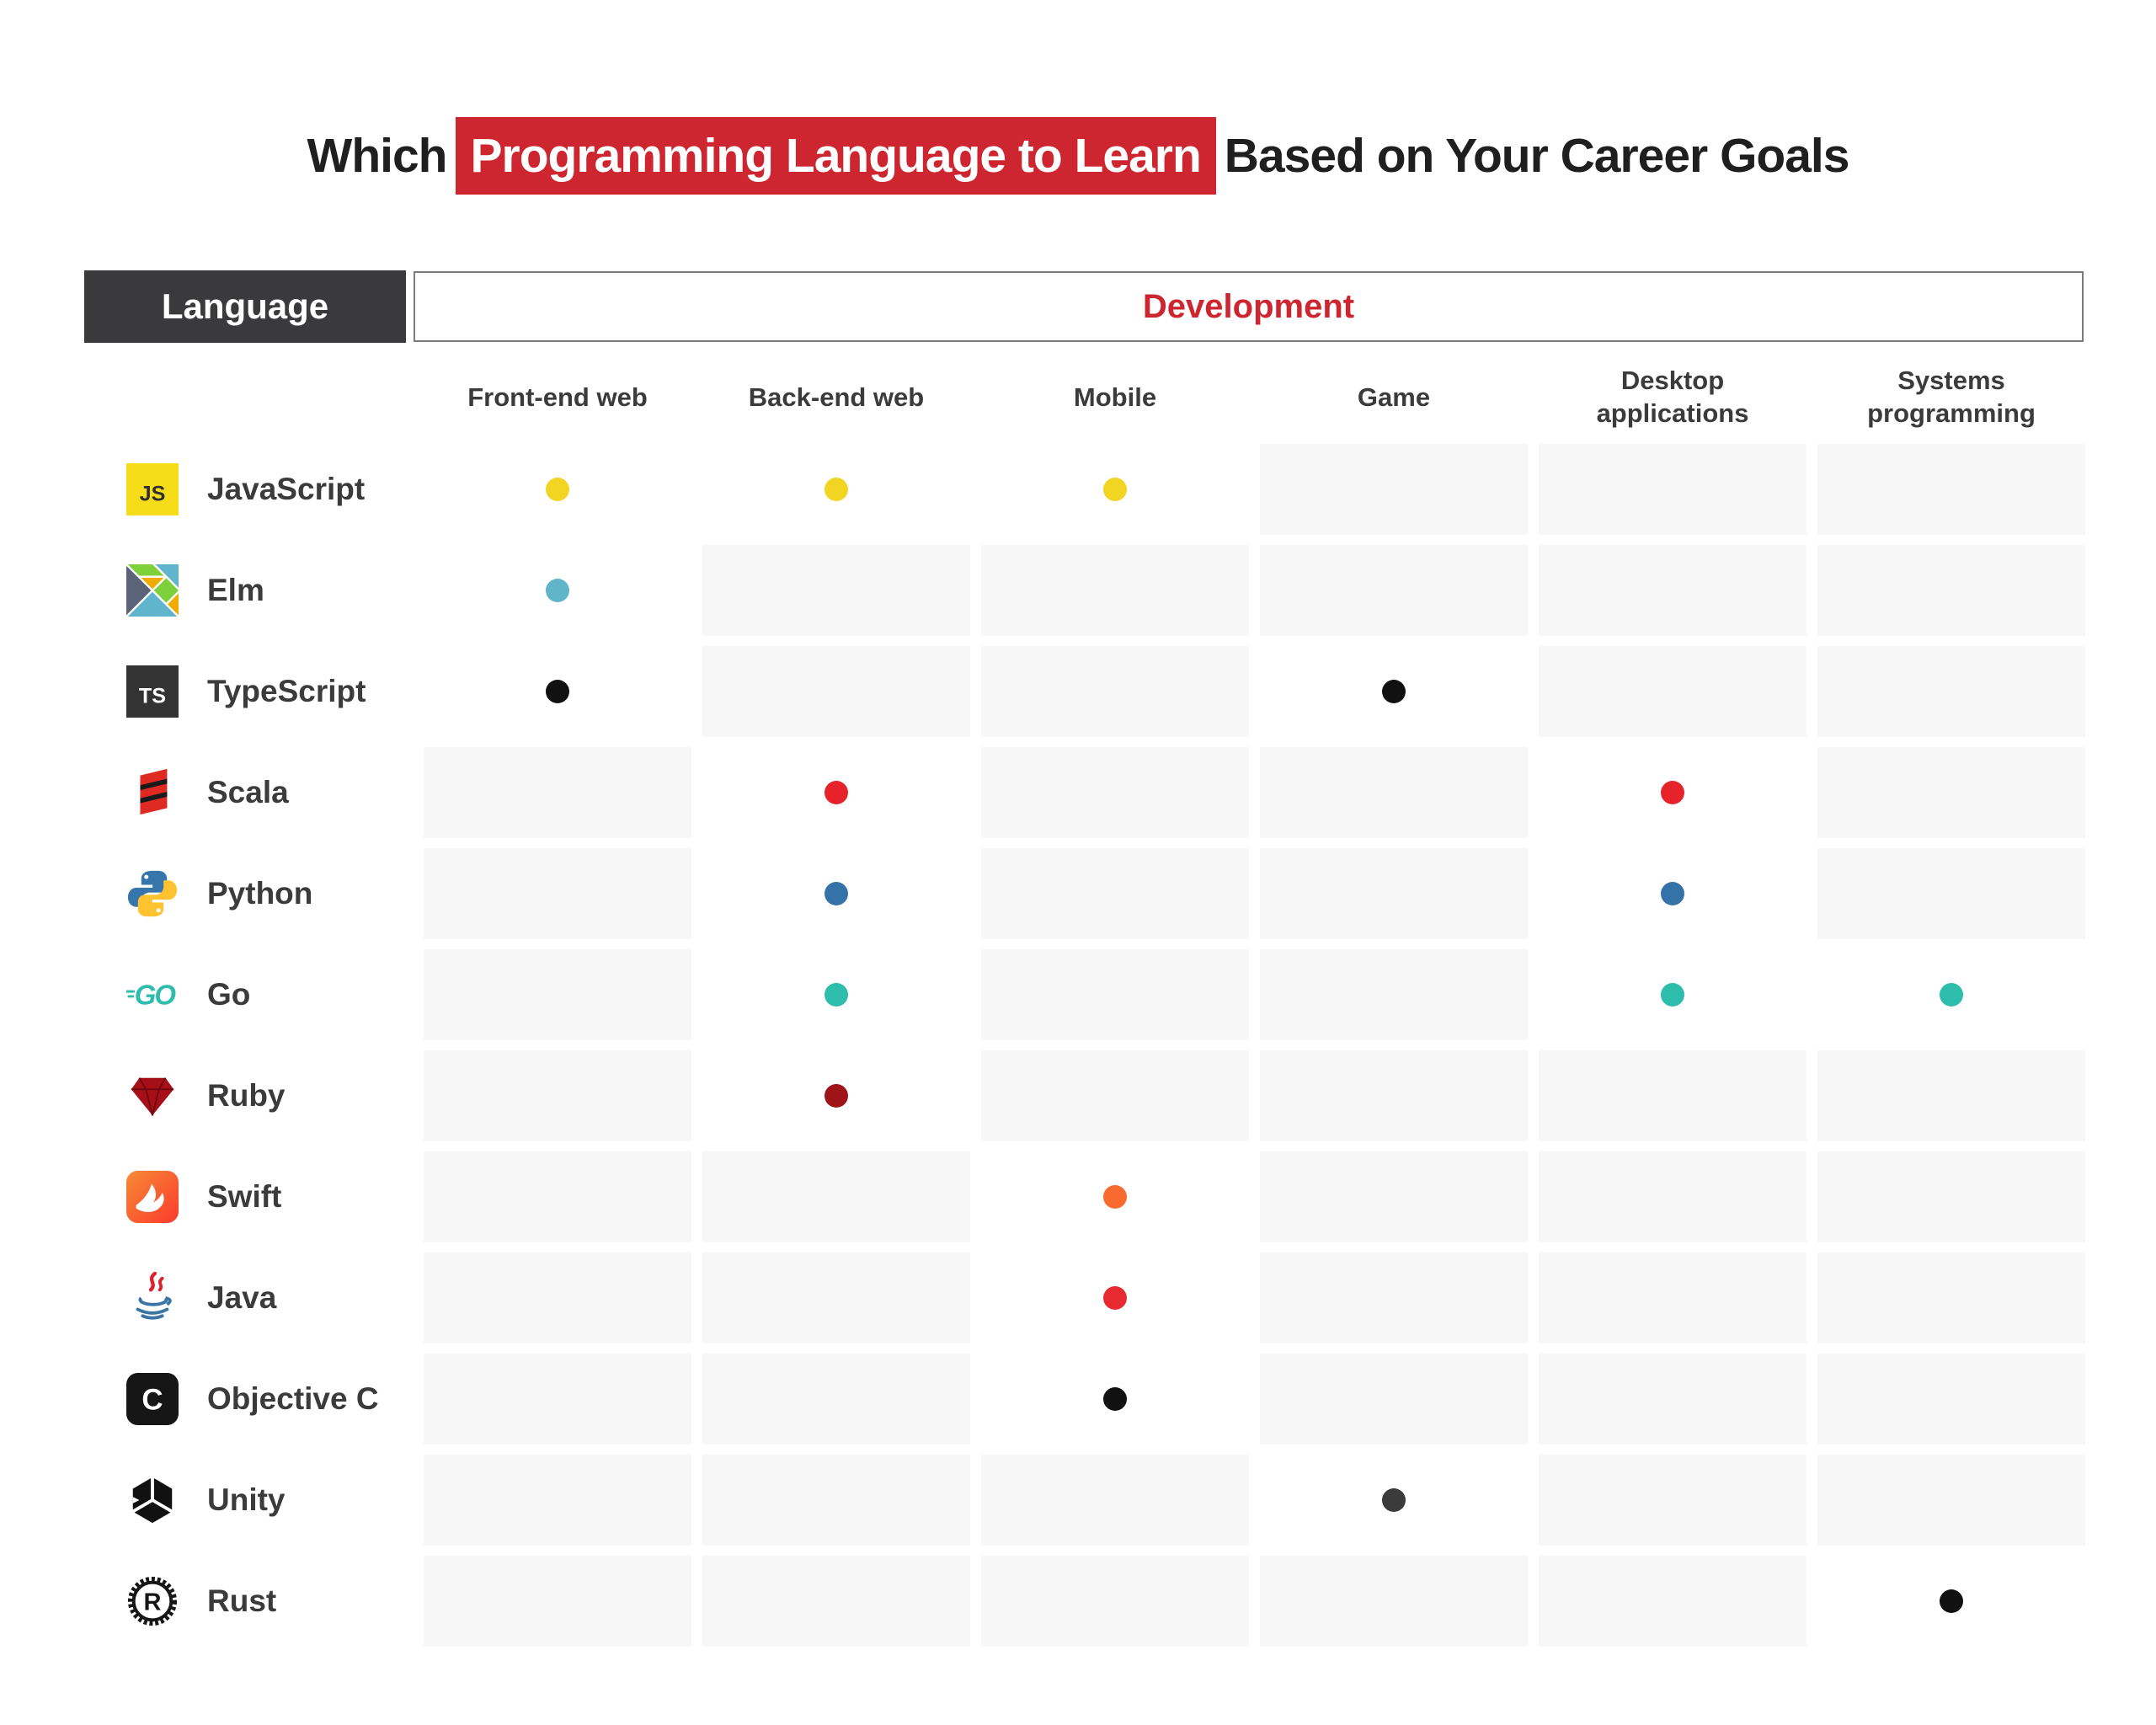  I want to click on language-label: Elm, so click(235, 590).